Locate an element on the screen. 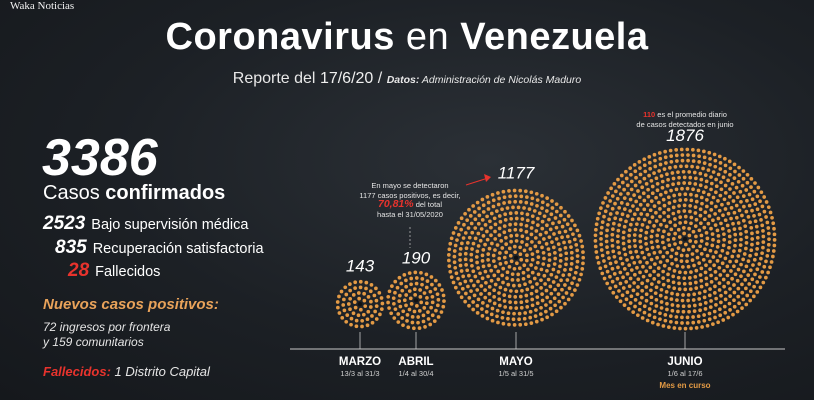  annotation-arrow is located at coordinates (477, 181).